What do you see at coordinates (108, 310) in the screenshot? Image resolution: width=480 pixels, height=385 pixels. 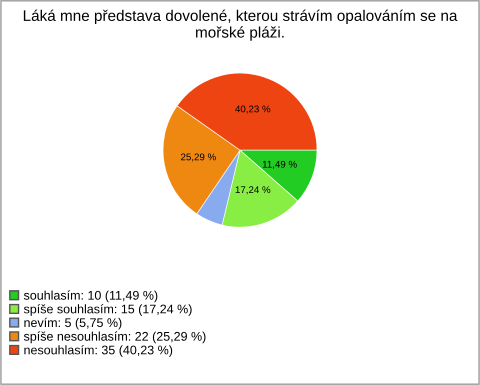 I see `legend-label: spíše souhlasím: 15 (17,24 %)` at bounding box center [108, 310].